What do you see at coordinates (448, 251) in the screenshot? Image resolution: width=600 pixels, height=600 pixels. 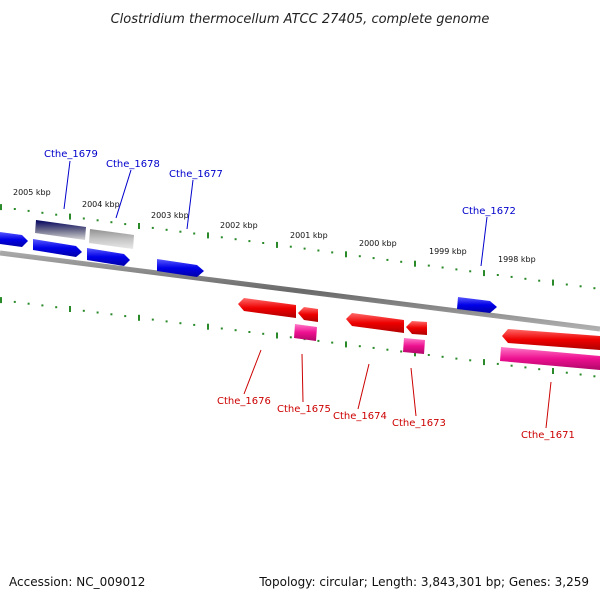 I see `kbp-label: 1999 kbp` at bounding box center [448, 251].